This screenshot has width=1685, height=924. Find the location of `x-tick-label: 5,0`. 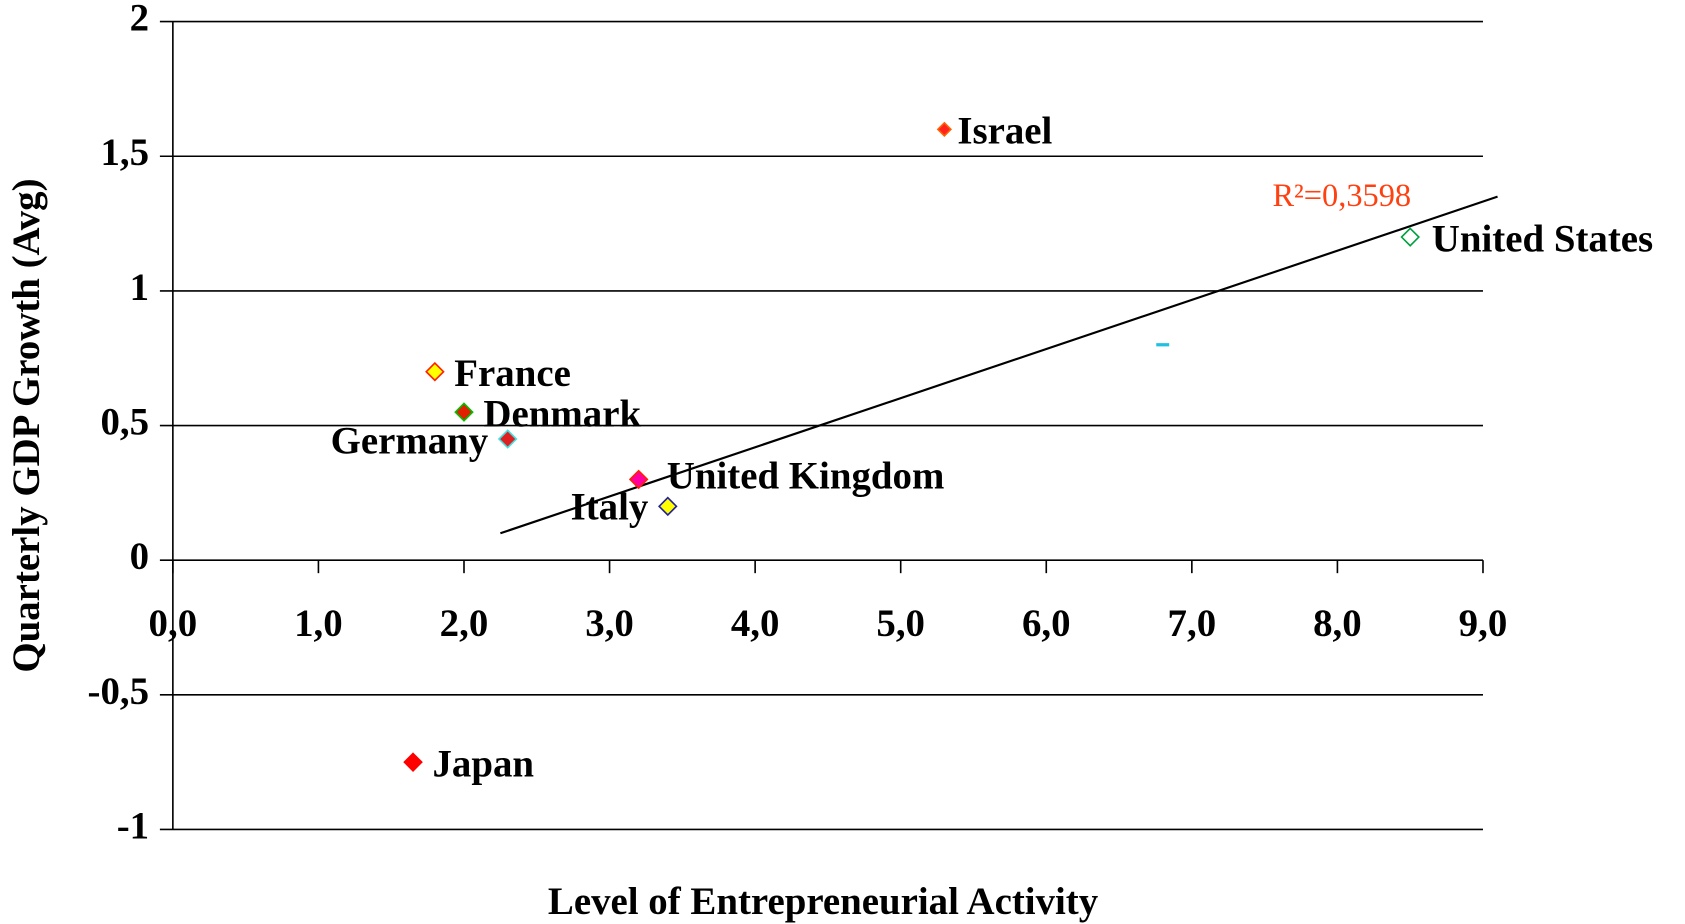

x-tick-label: 5,0 is located at coordinates (900, 623).